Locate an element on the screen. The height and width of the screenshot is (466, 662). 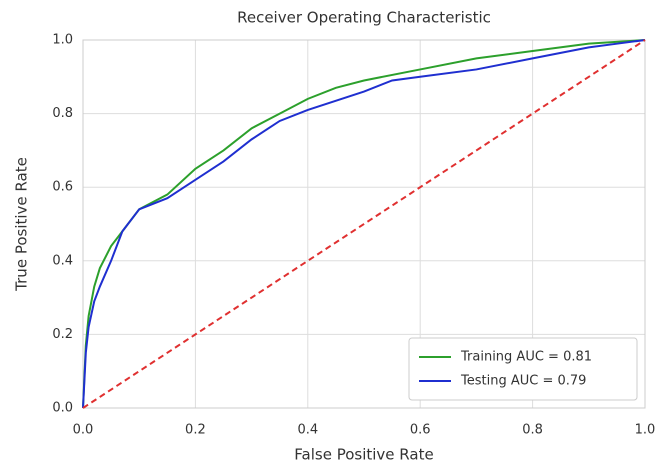
legend-box is located at coordinates (523, 369).